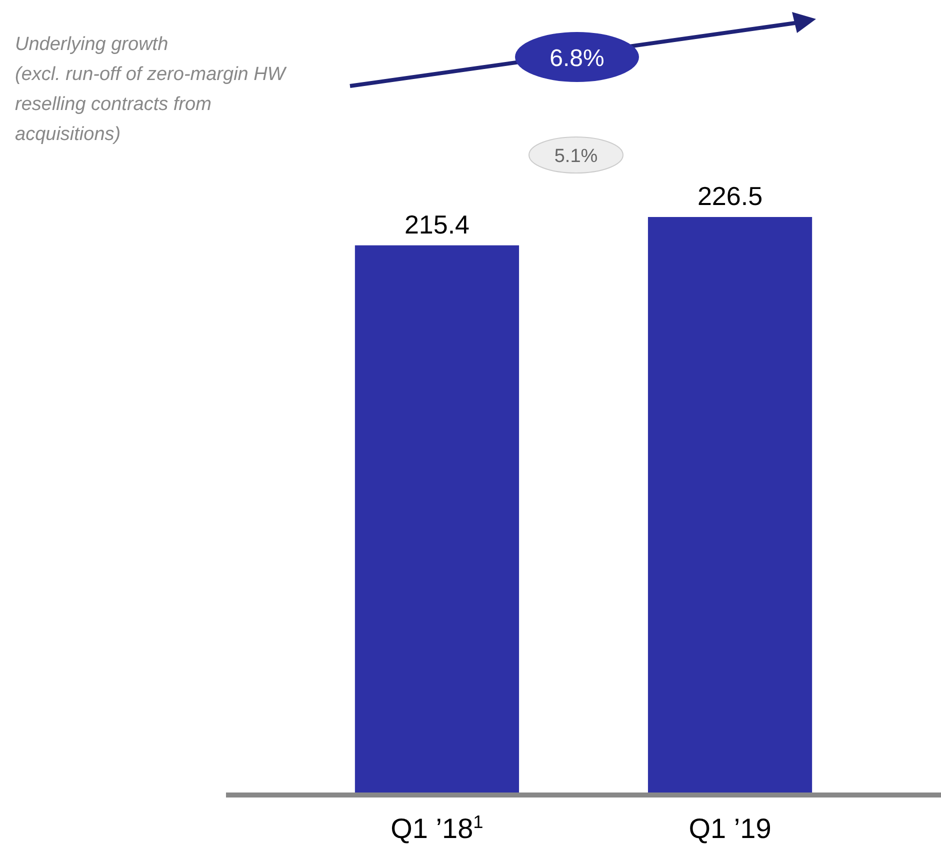 This screenshot has height=848, width=941. I want to click on x-tick-label: Q1 ’19, so click(730, 828).